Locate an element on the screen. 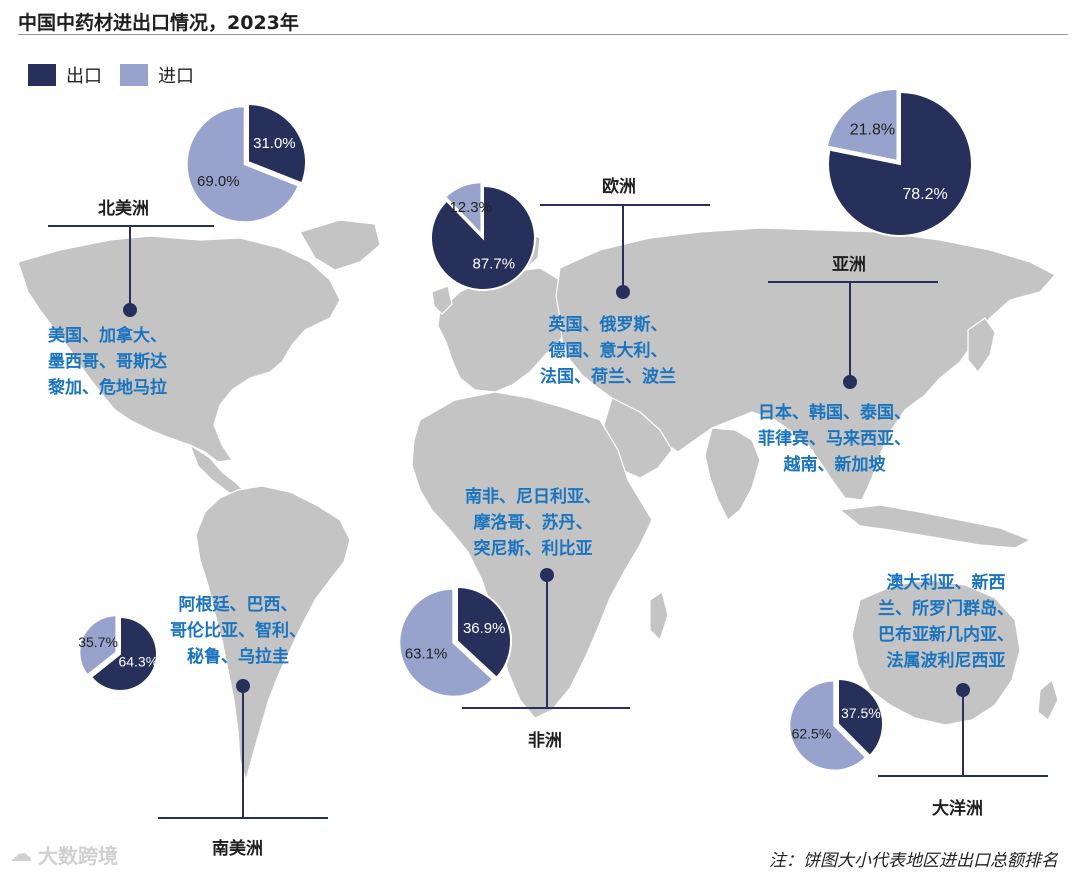 This screenshot has height=875, width=1080. country-line: 南非、尼日利亚、 is located at coordinates (533, 497).